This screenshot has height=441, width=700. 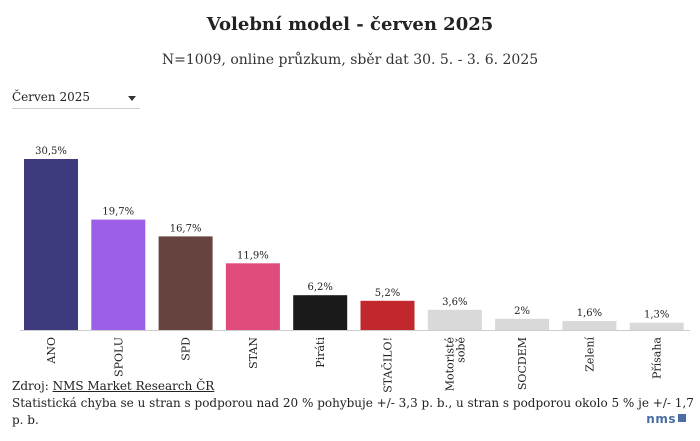 What do you see at coordinates (320, 312) in the screenshot?
I see `bar-pir-ti` at bounding box center [320, 312].